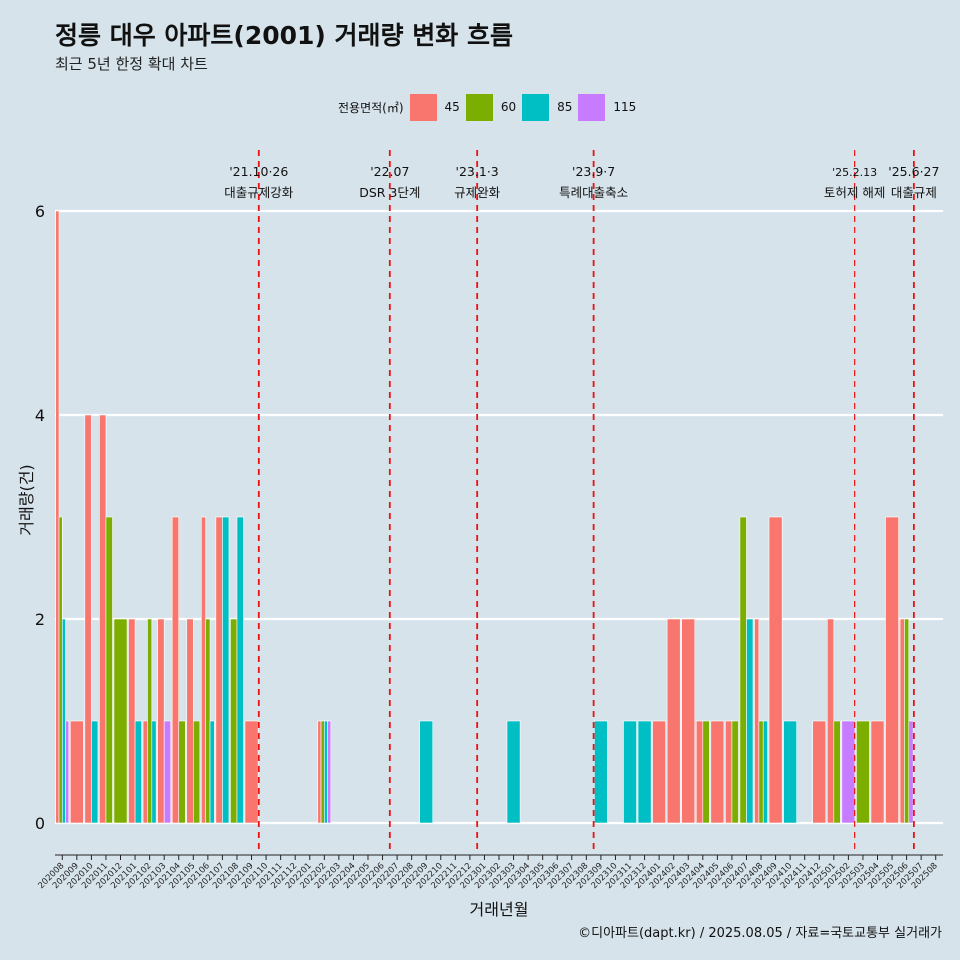  Describe the element at coordinates (40, 211) in the screenshot. I see `y-tick-label: 6` at that location.